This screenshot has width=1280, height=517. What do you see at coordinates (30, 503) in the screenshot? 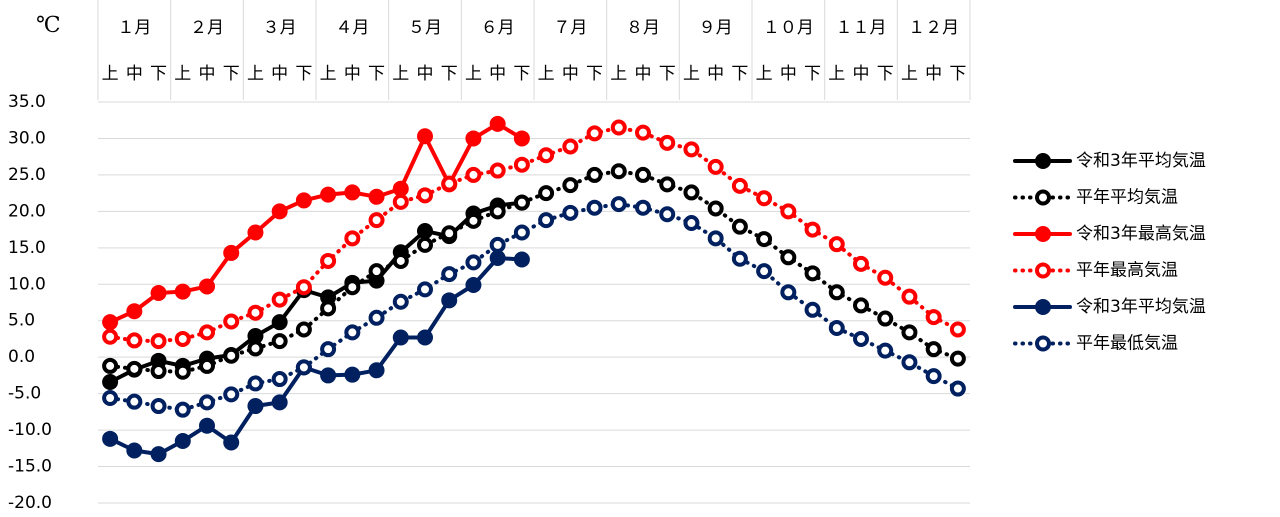
I see `y-tick-label: -20.0` at bounding box center [30, 503].